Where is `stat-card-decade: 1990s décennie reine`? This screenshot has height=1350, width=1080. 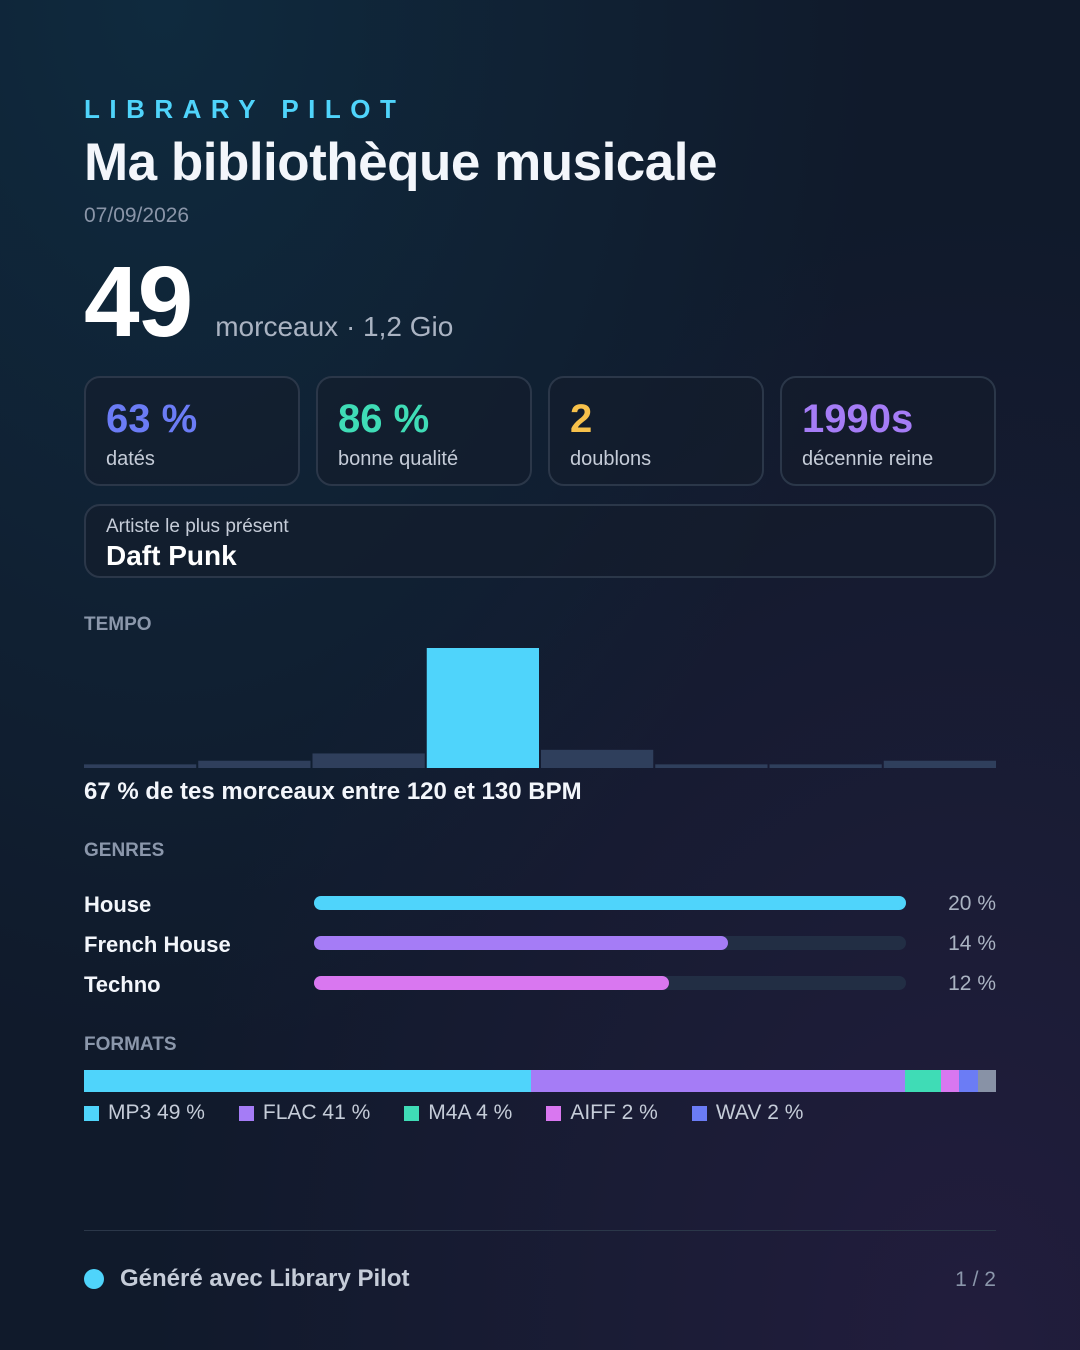 stat-card-decade: 1990s décennie reine is located at coordinates (888, 431).